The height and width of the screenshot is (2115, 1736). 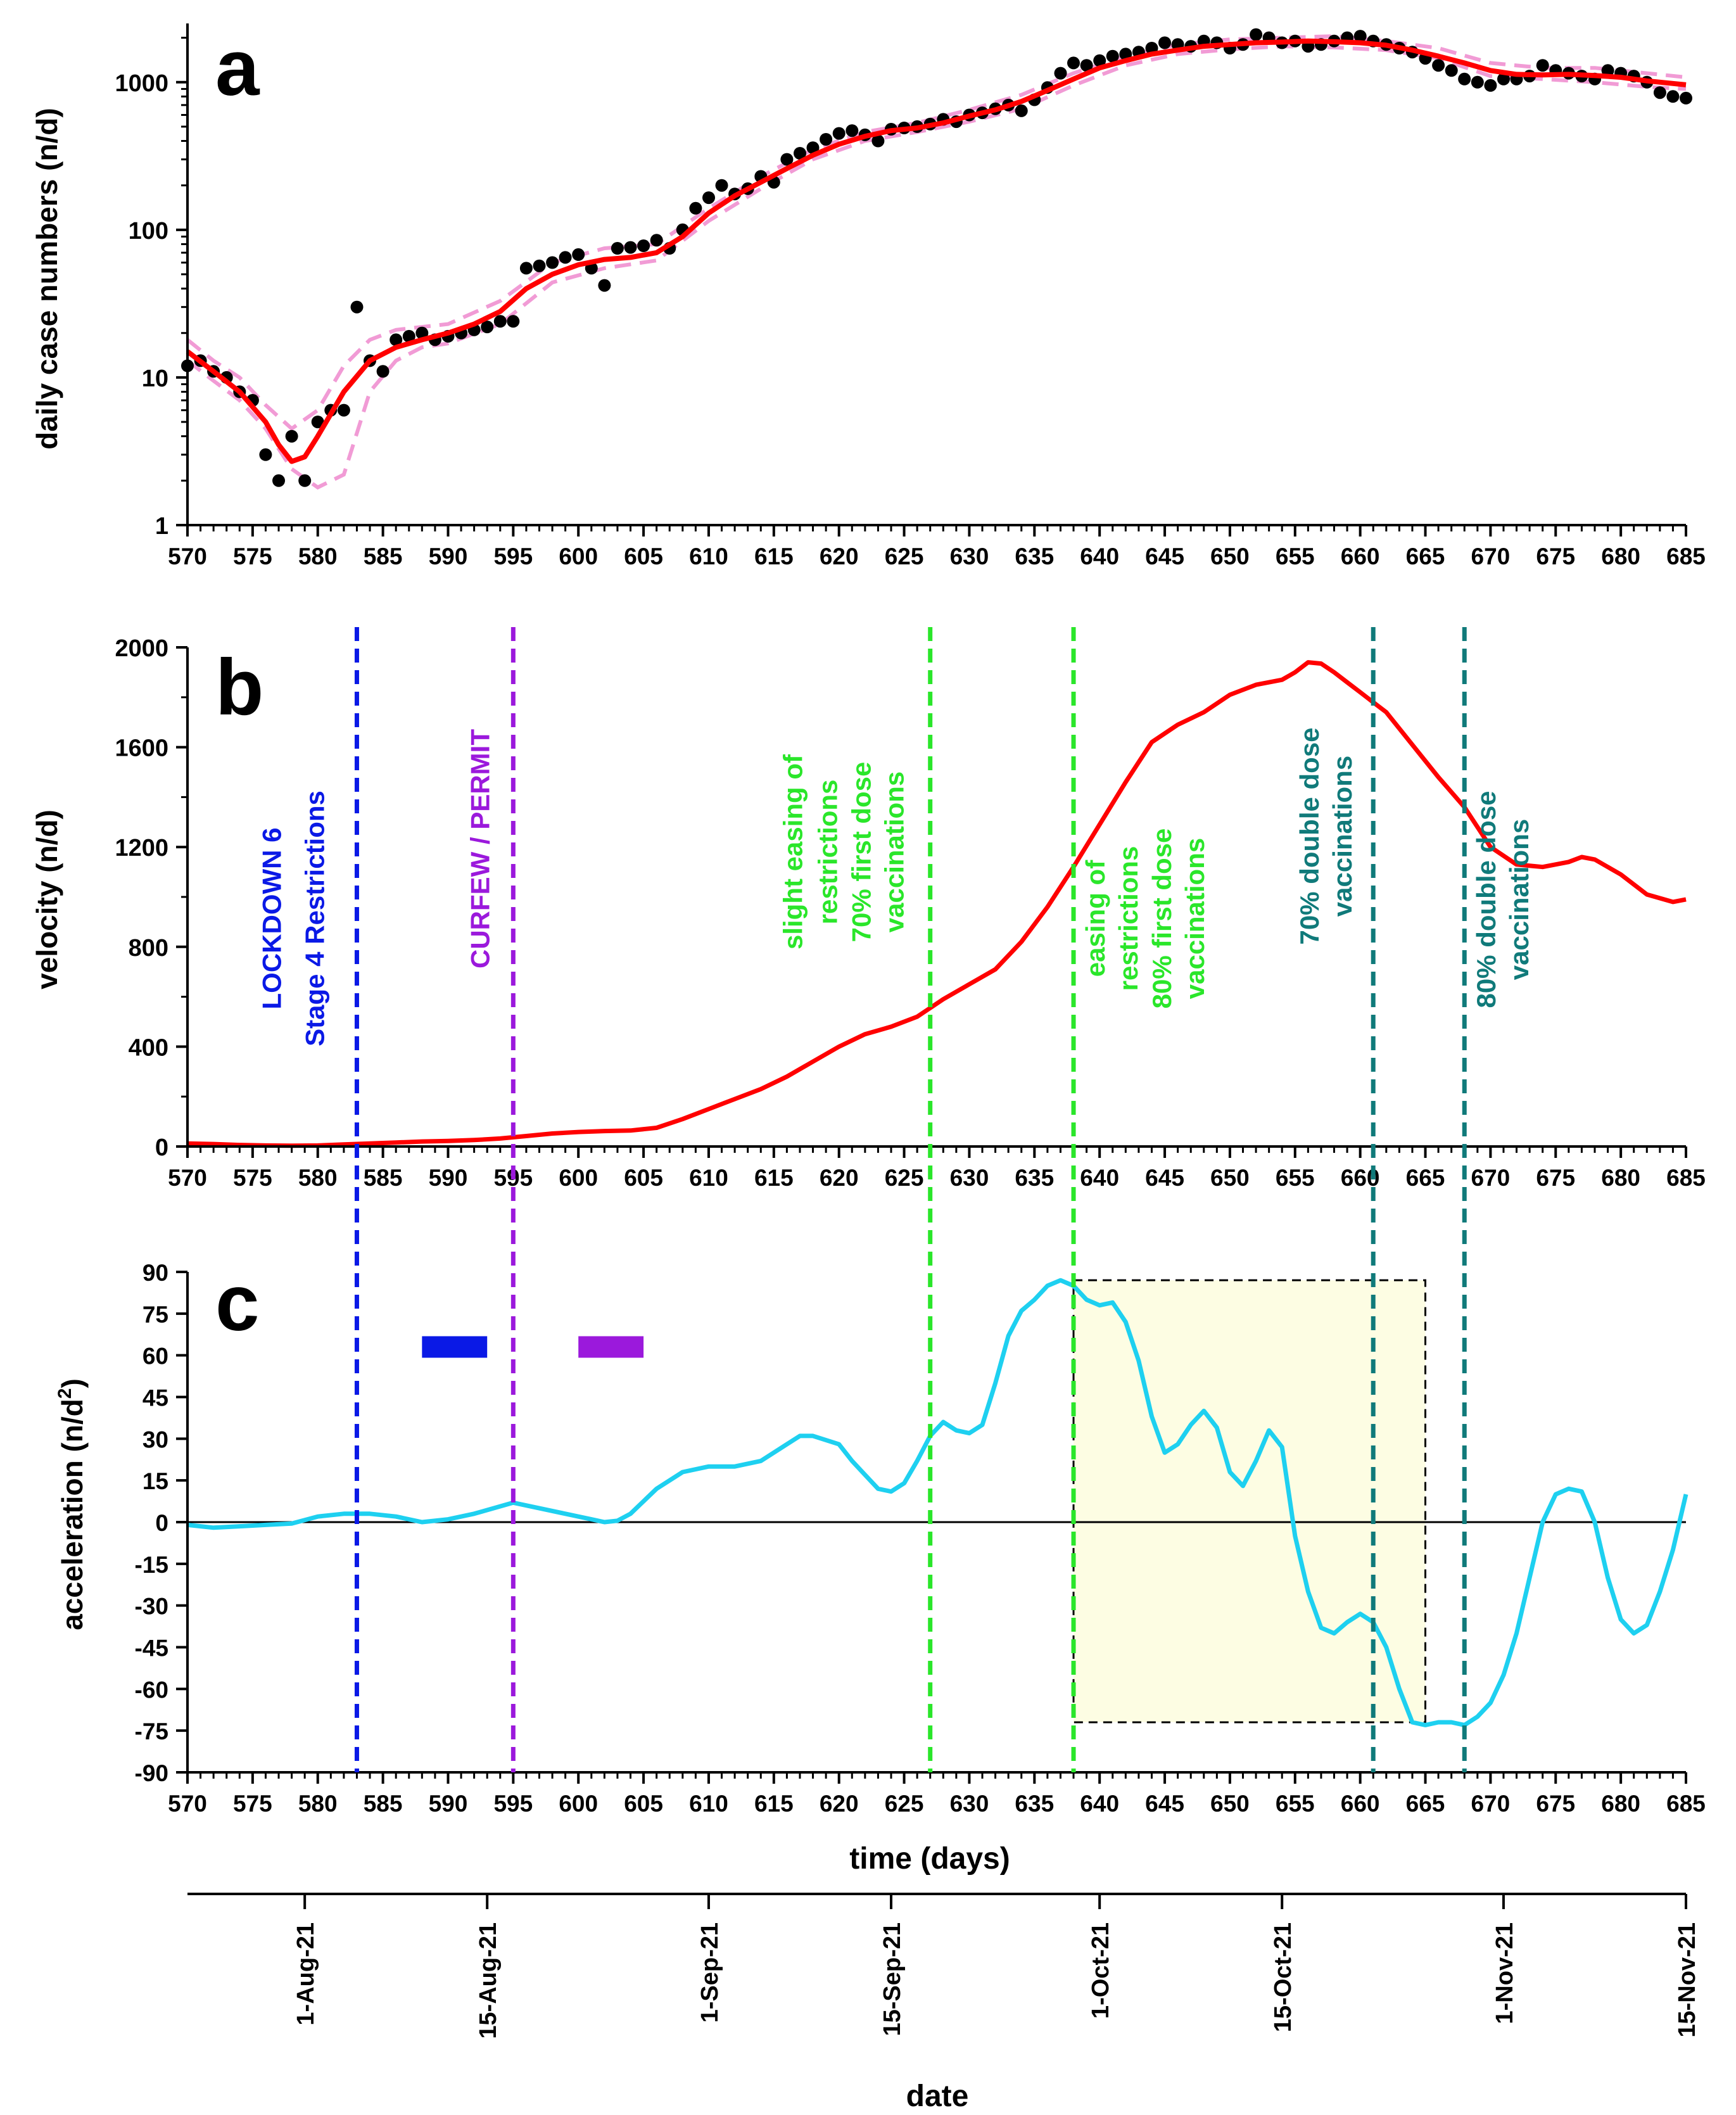 What do you see at coordinates (237, 68) in the screenshot?
I see `panel-a-letter: a` at bounding box center [237, 68].